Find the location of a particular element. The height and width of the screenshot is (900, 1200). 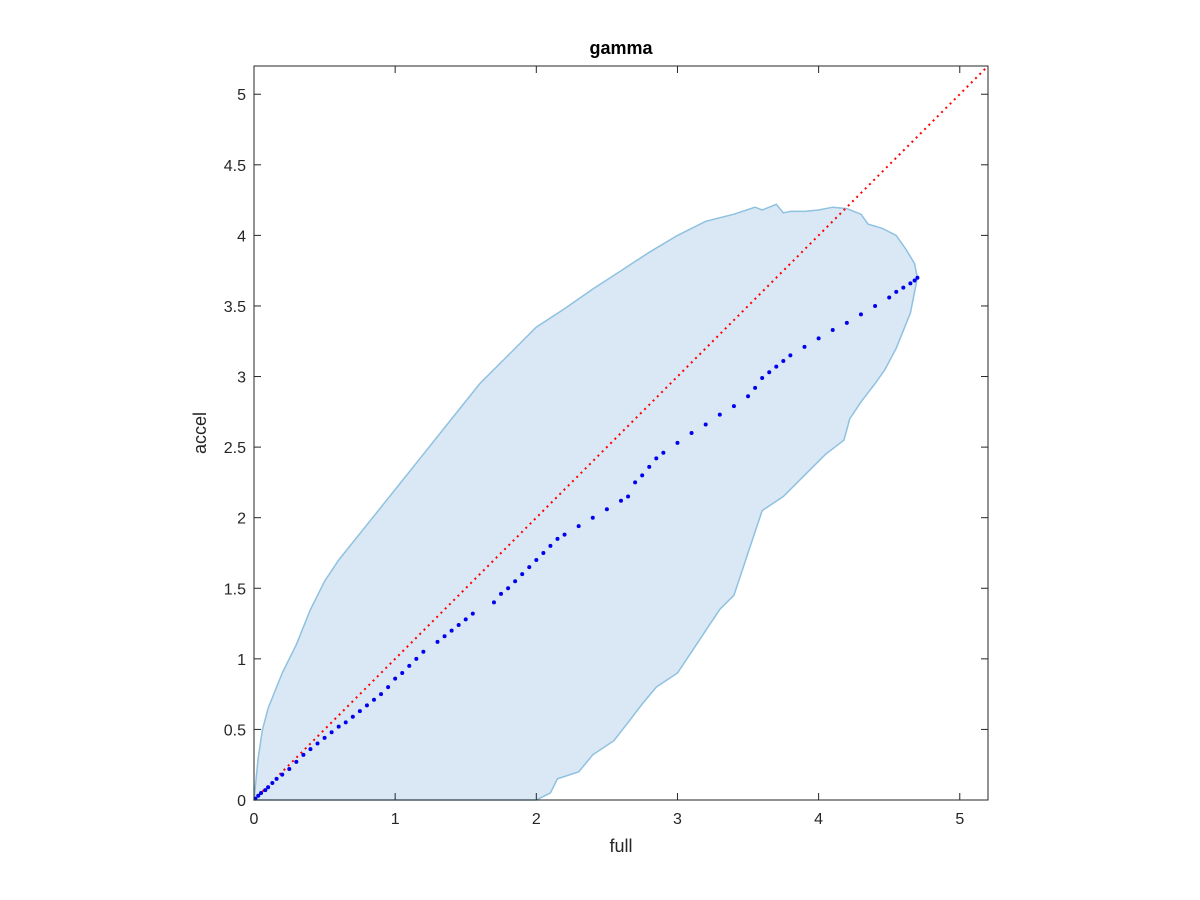

y-tick-label: 3.5 is located at coordinates (235, 307).